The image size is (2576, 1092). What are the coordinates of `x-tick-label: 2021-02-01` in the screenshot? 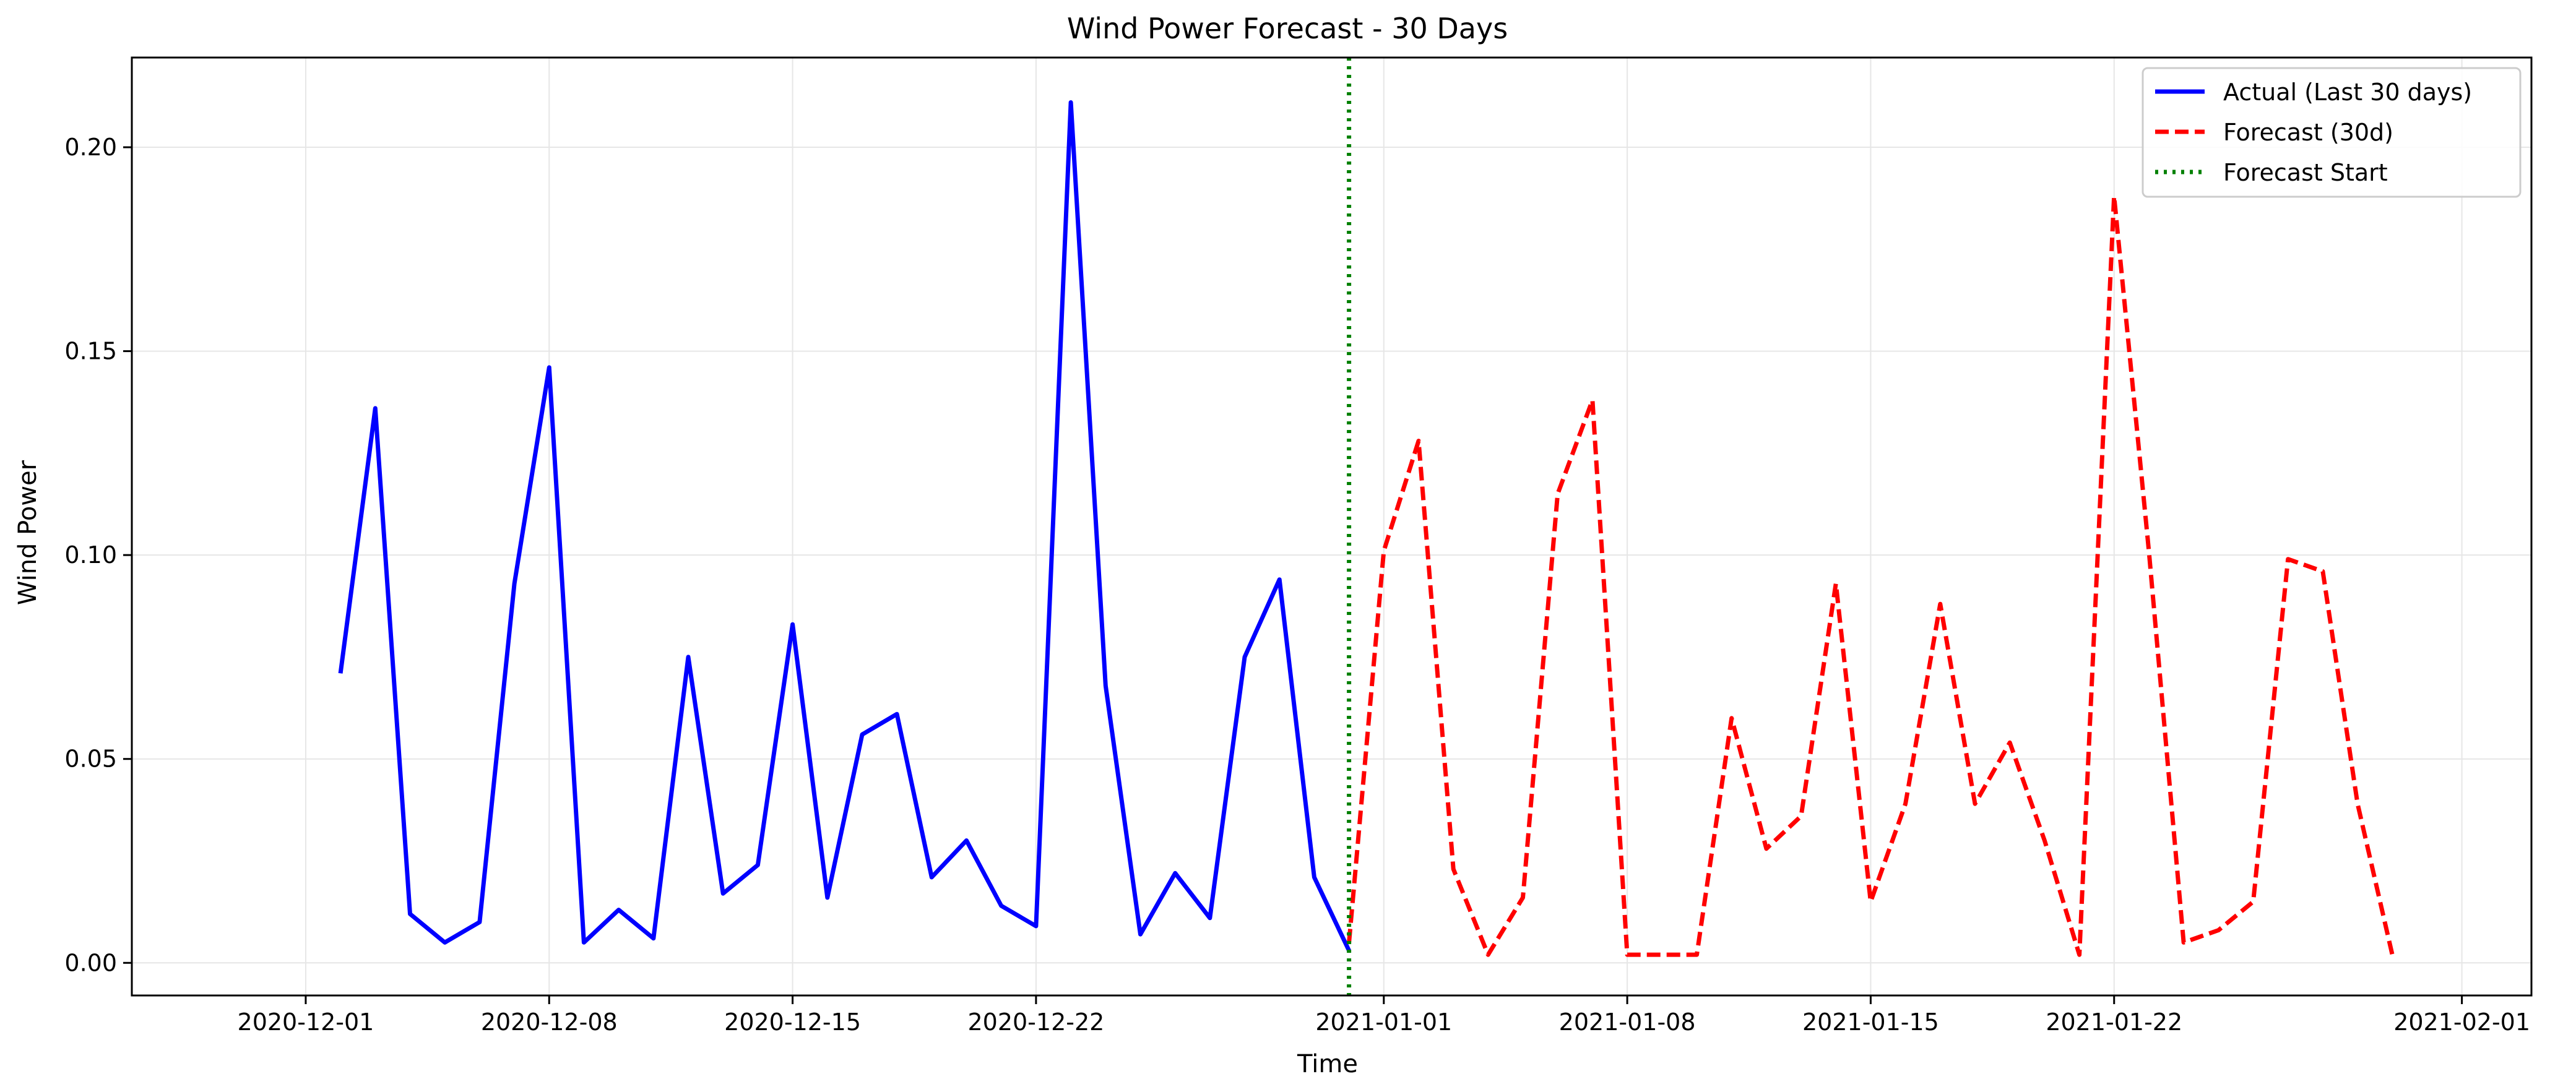 It's located at (2461, 1022).